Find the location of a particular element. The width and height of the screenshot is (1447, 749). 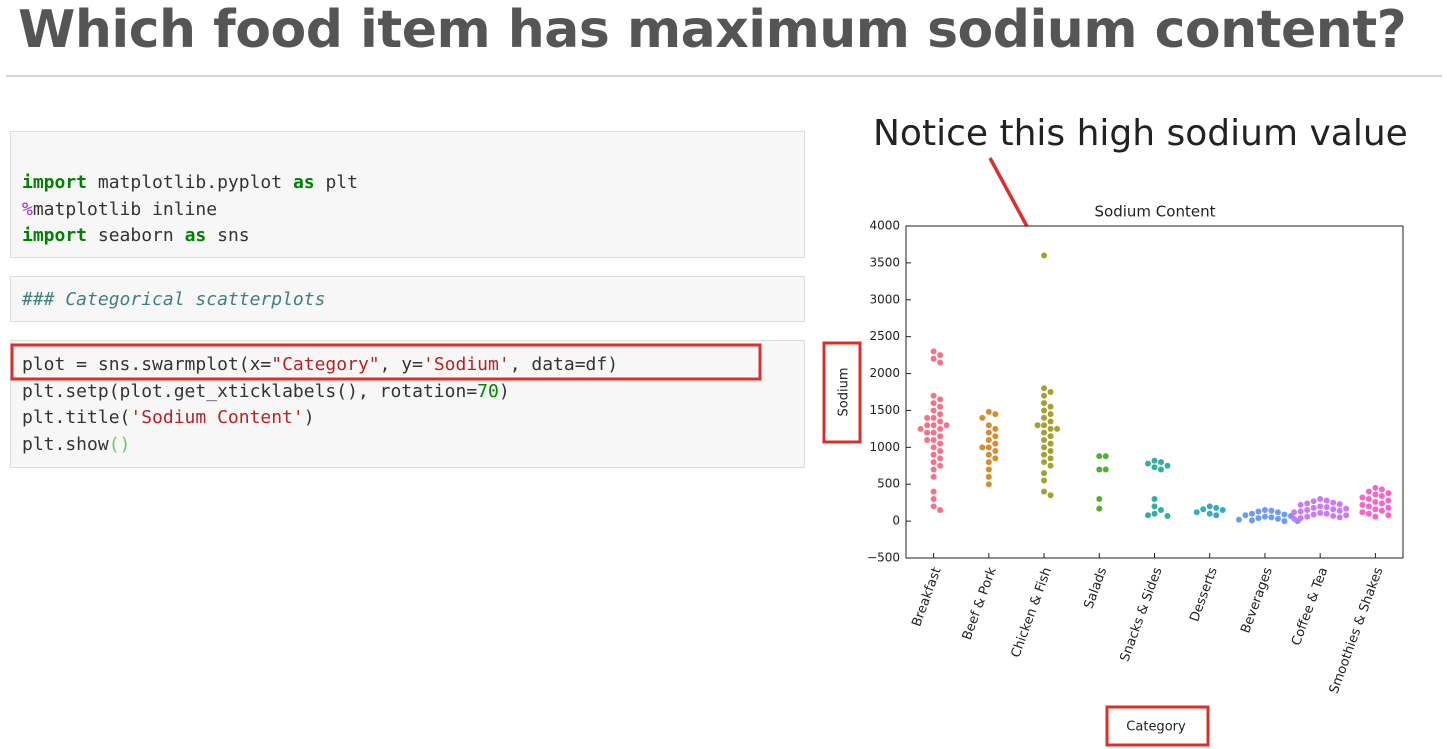

x-tick-label: Beverages is located at coordinates (1257, 600).